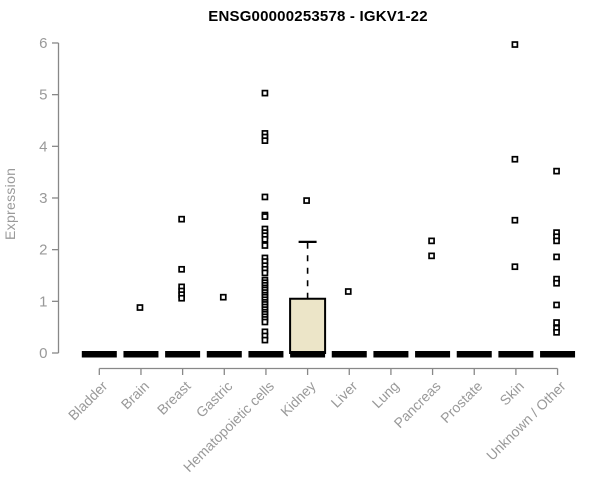 Image resolution: width=600 pixels, height=500 pixels. What do you see at coordinates (49, 198) in the screenshot?
I see `y-axis: 0 1 2 3 4 5 6` at bounding box center [49, 198].